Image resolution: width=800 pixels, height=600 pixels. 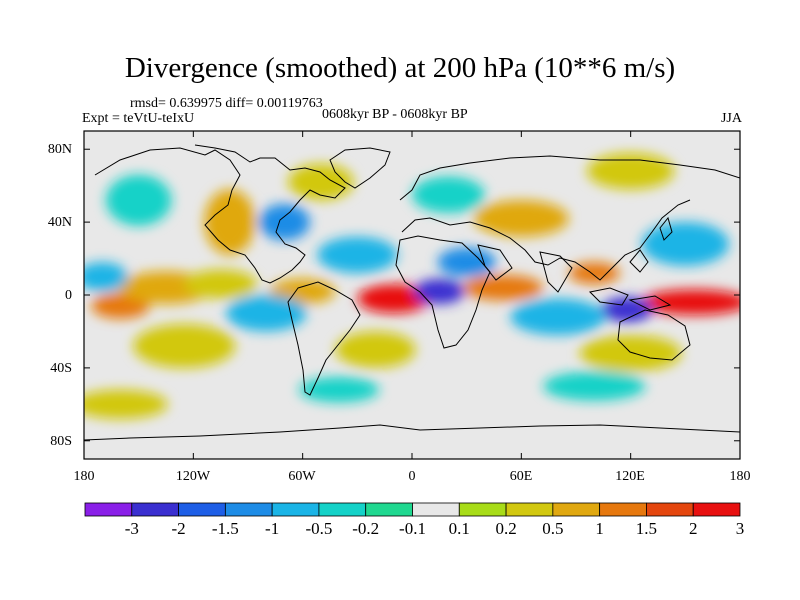 I want to click on lat-tick-label: 80S, so click(x=61, y=441).